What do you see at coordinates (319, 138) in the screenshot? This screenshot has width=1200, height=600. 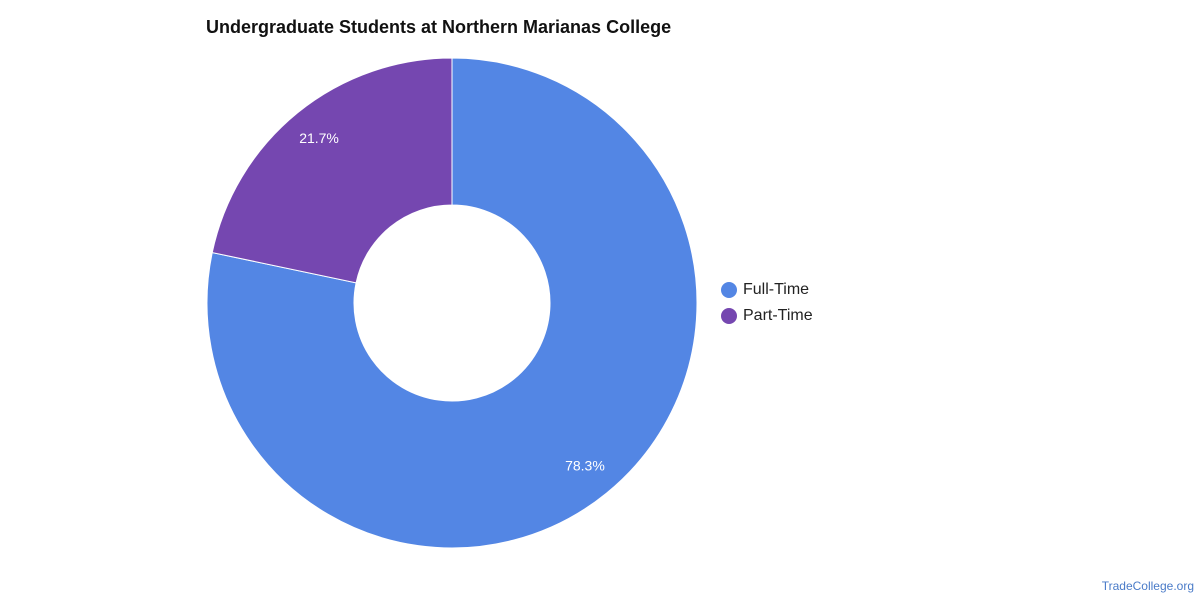 I see `data-label: 21.7%` at bounding box center [319, 138].